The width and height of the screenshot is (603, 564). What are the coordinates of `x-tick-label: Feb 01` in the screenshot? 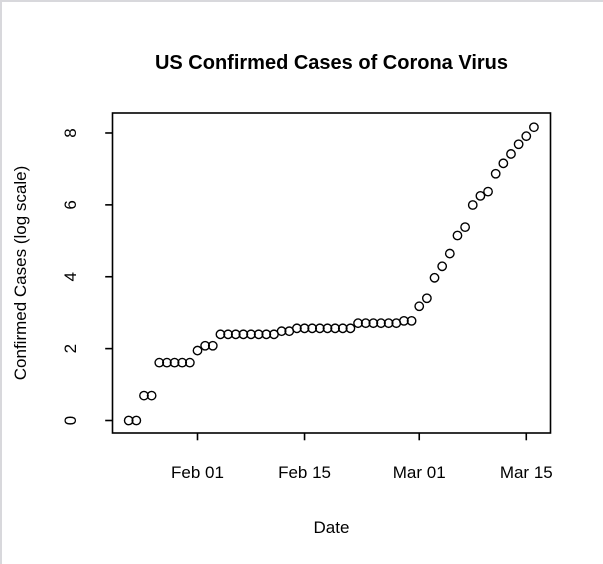 It's located at (197, 472).